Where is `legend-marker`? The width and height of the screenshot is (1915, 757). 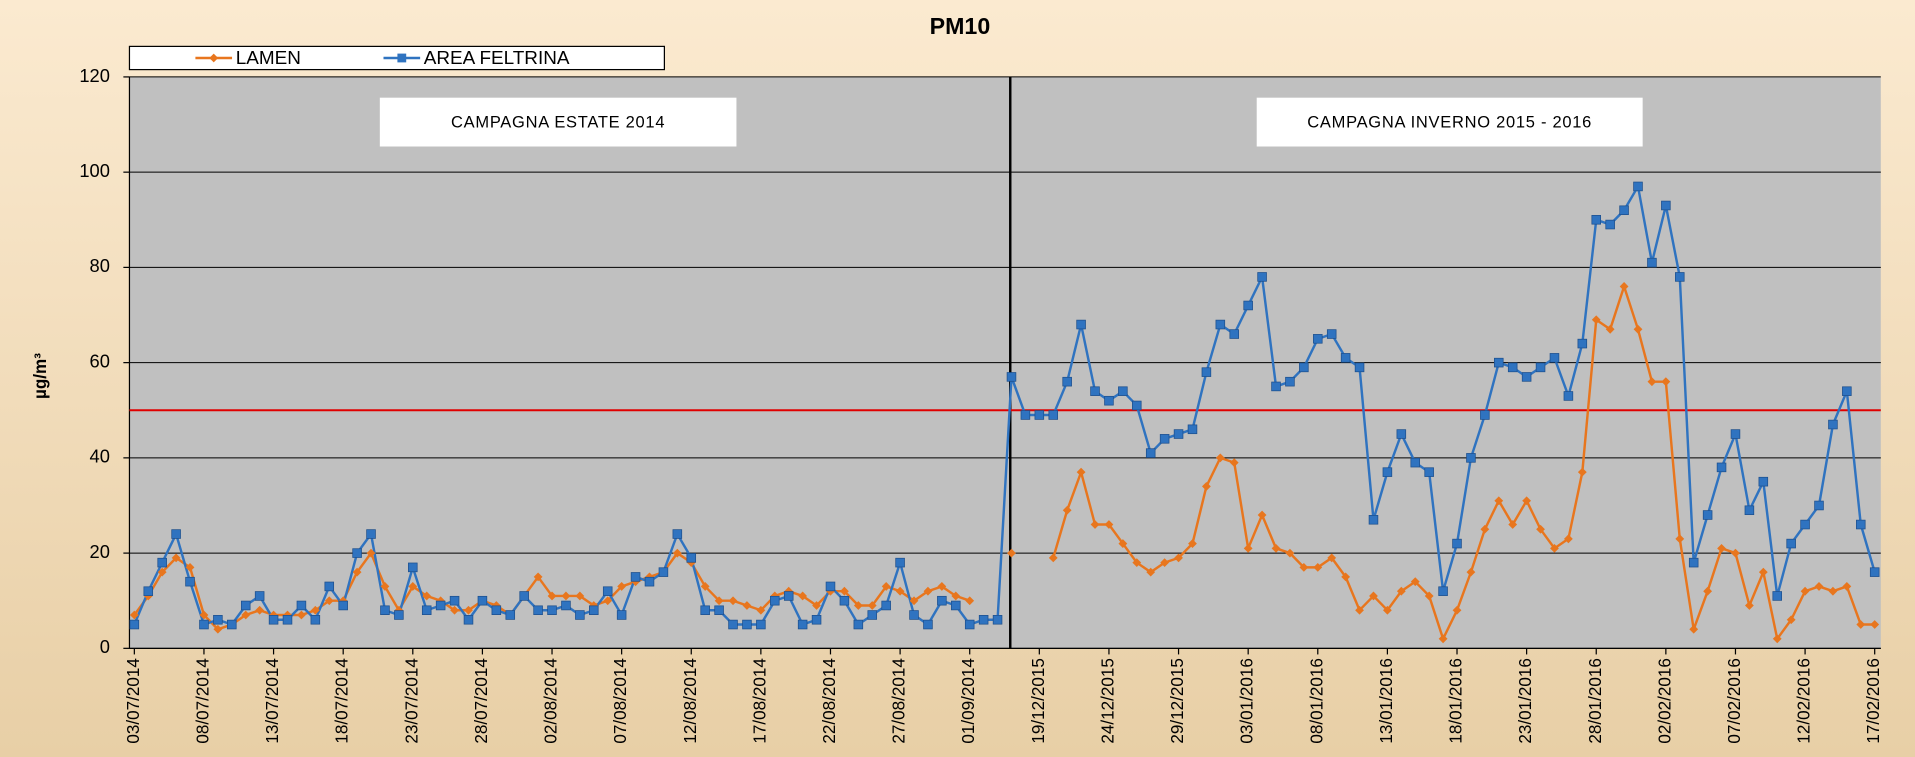 legend-marker is located at coordinates (214, 58).